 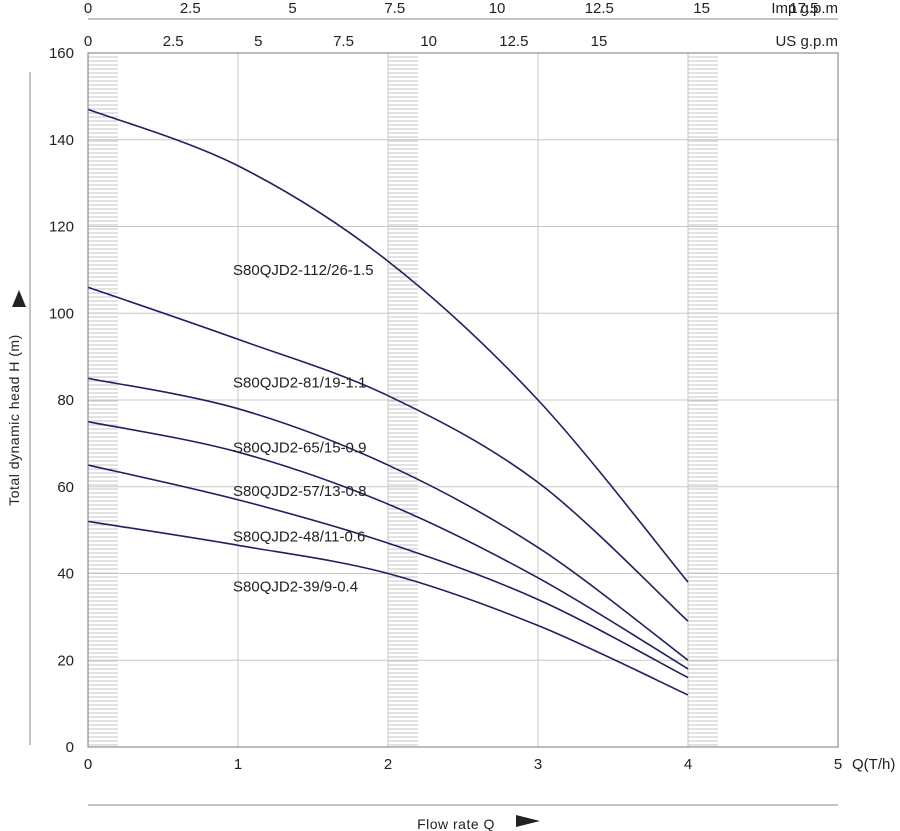 I want to click on y-tick-label: 40, so click(x=65, y=574).